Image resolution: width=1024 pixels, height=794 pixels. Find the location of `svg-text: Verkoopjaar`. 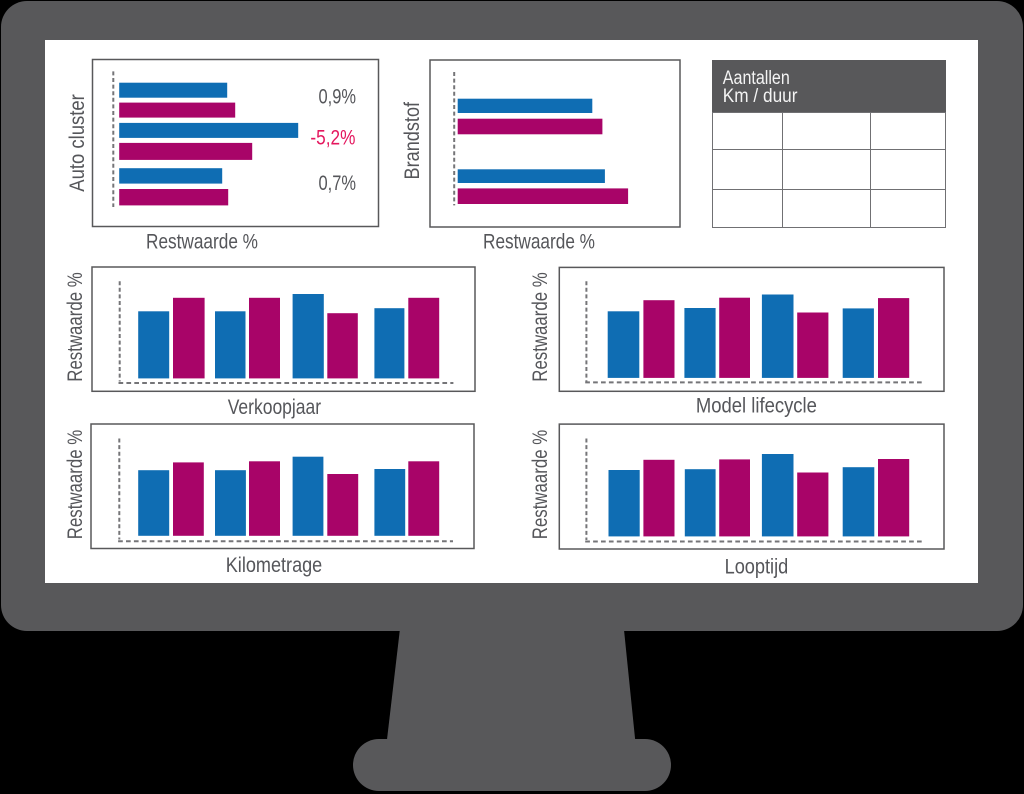

svg-text: Verkoopjaar is located at coordinates (274, 407).